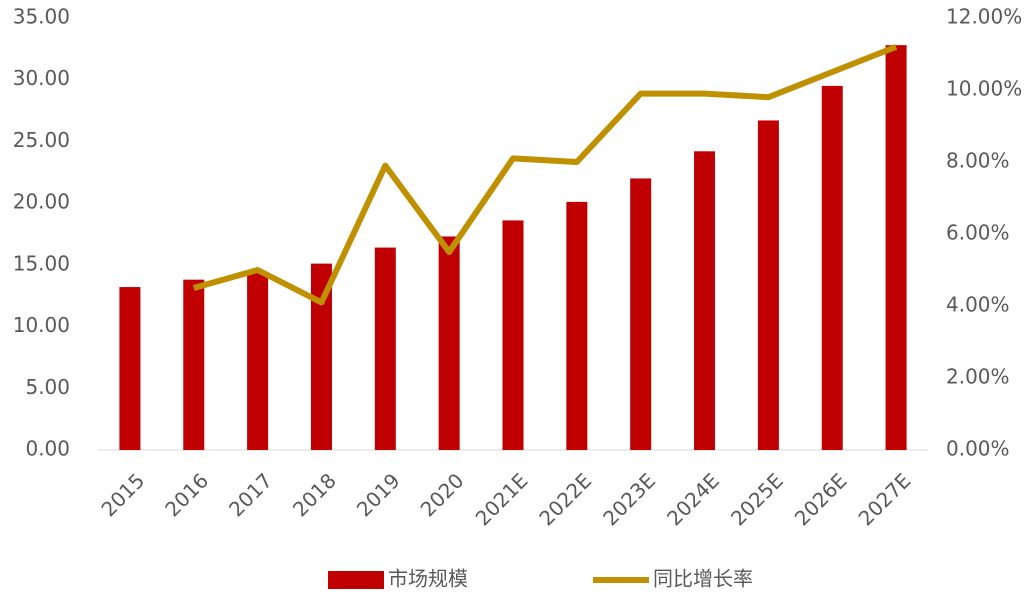 This screenshot has height=600, width=1035. Describe the element at coordinates (984, 17) in the screenshot. I see `y2-tick-label: 12.00%` at that location.